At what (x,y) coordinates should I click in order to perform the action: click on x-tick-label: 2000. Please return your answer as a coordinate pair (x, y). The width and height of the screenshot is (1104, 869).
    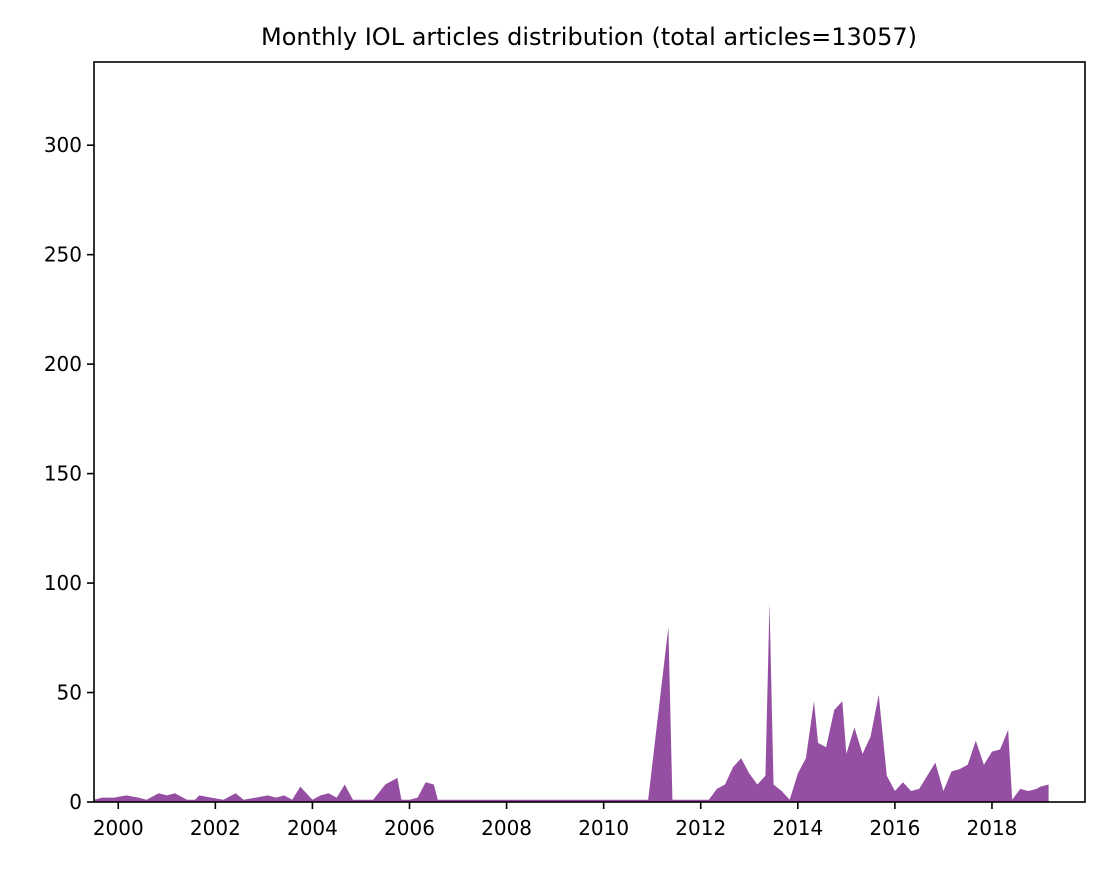
    Looking at the image, I should click on (118, 828).